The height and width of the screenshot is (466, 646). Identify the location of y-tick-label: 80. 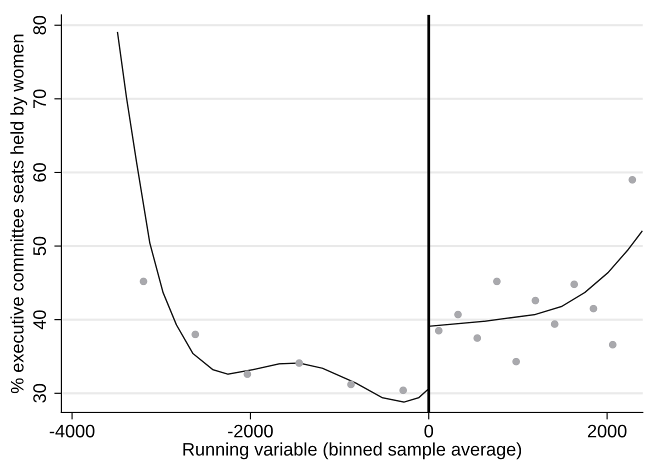
(39, 25).